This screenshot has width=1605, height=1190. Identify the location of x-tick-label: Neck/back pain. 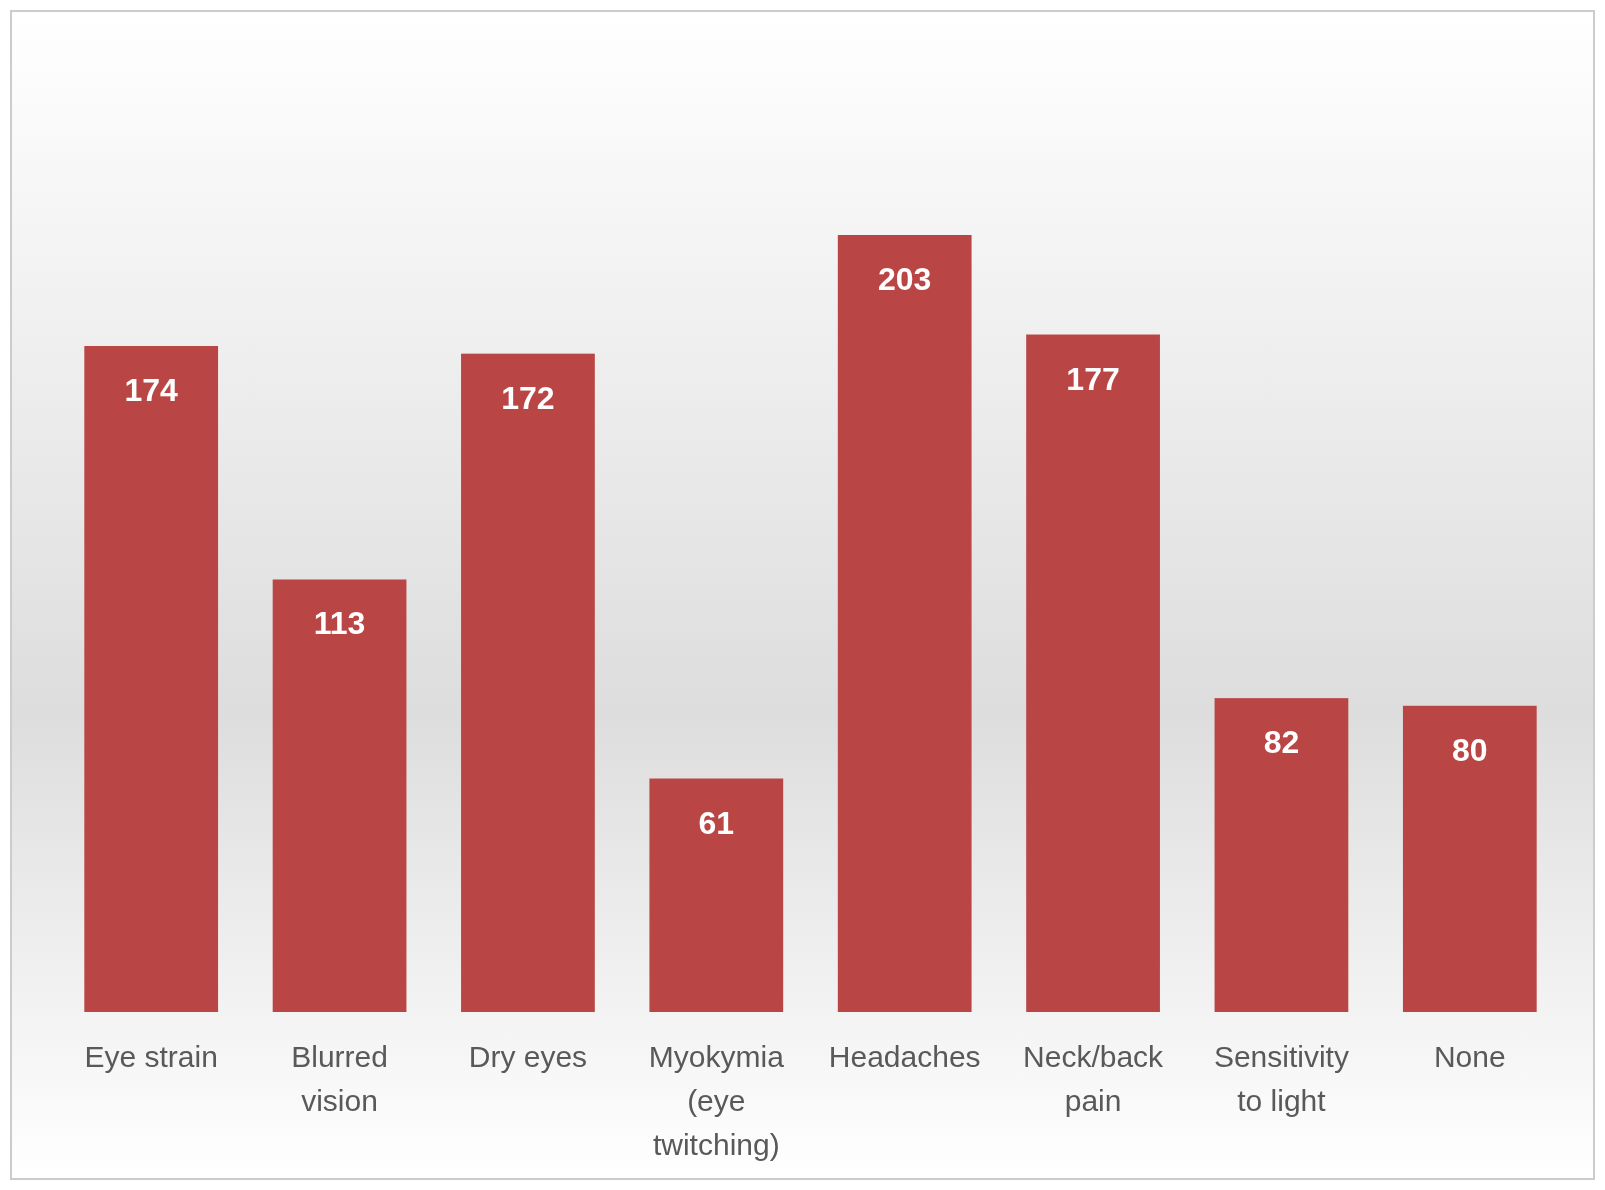
(1094, 1078).